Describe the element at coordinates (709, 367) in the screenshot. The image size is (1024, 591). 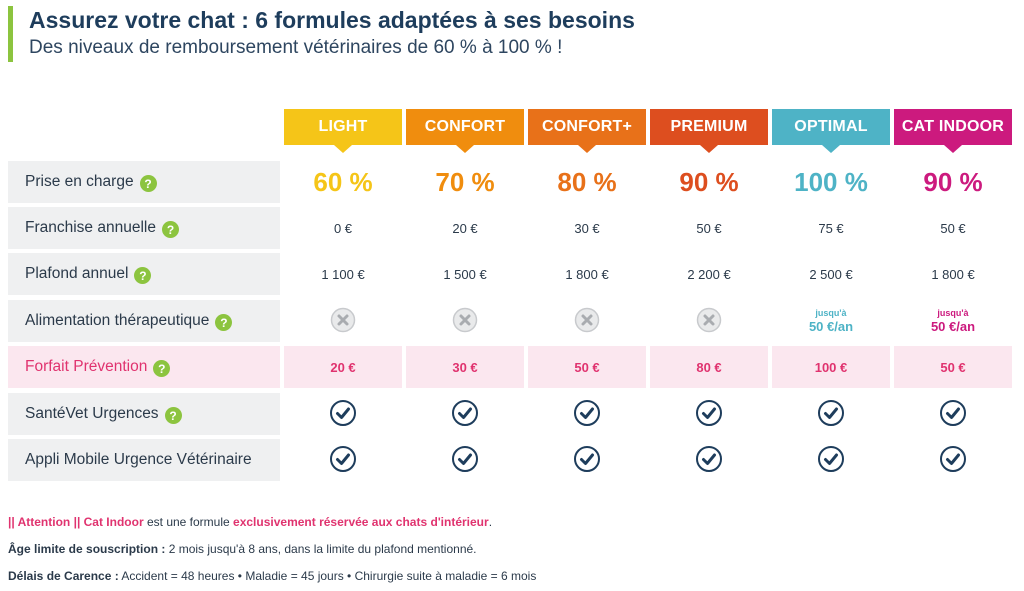
I see `forfait-prevention-value: 80 €` at that location.